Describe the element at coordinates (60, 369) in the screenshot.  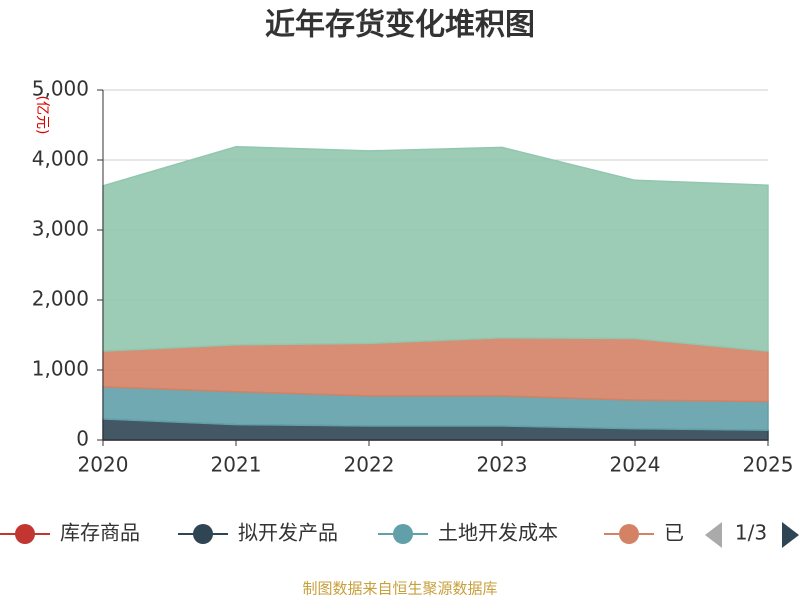
I see `y-tick-label: 1,000` at that location.